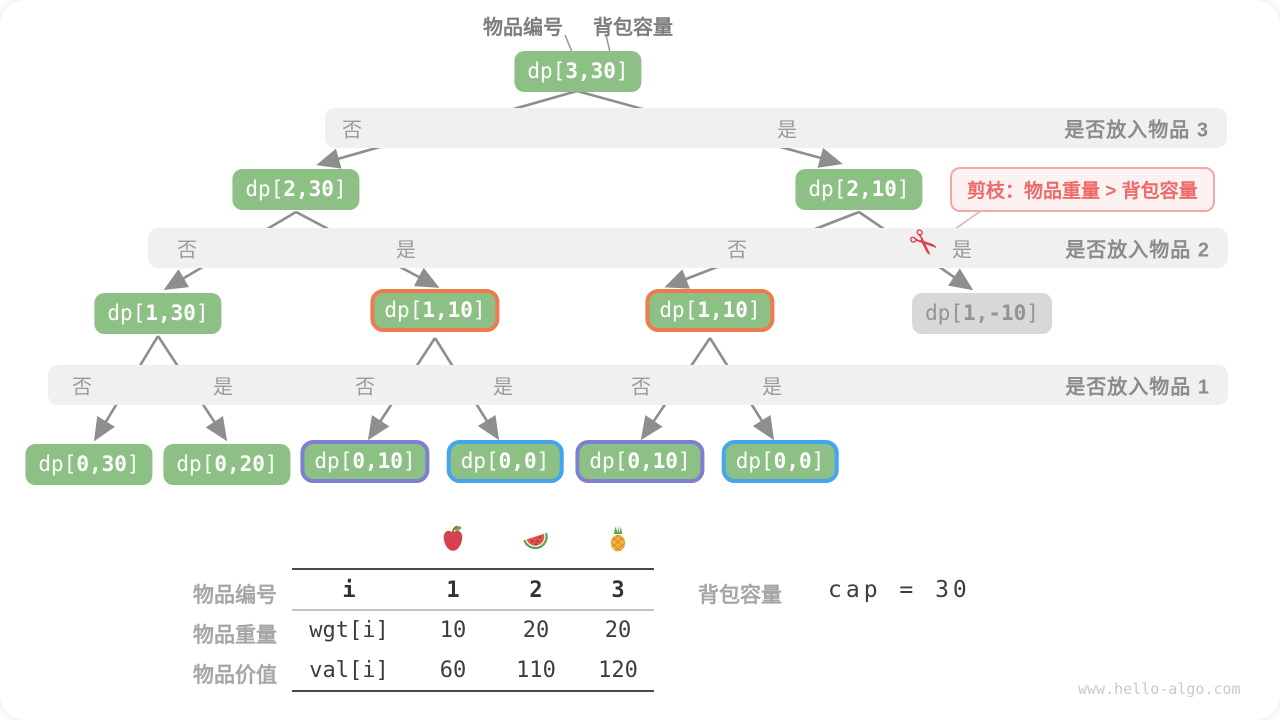 This screenshot has height=720, width=1280. What do you see at coordinates (473, 569) in the screenshot?
I see `table-rule-top` at bounding box center [473, 569].